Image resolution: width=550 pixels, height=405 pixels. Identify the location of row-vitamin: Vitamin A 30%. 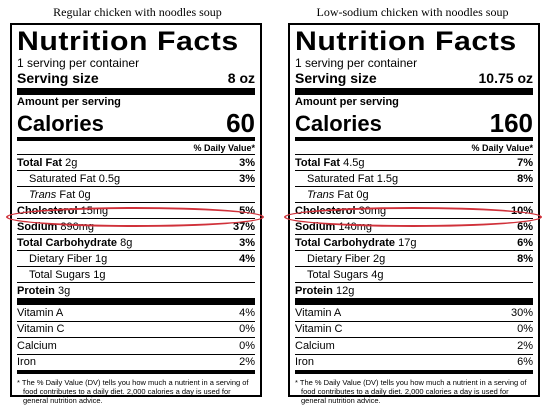
(414, 313).